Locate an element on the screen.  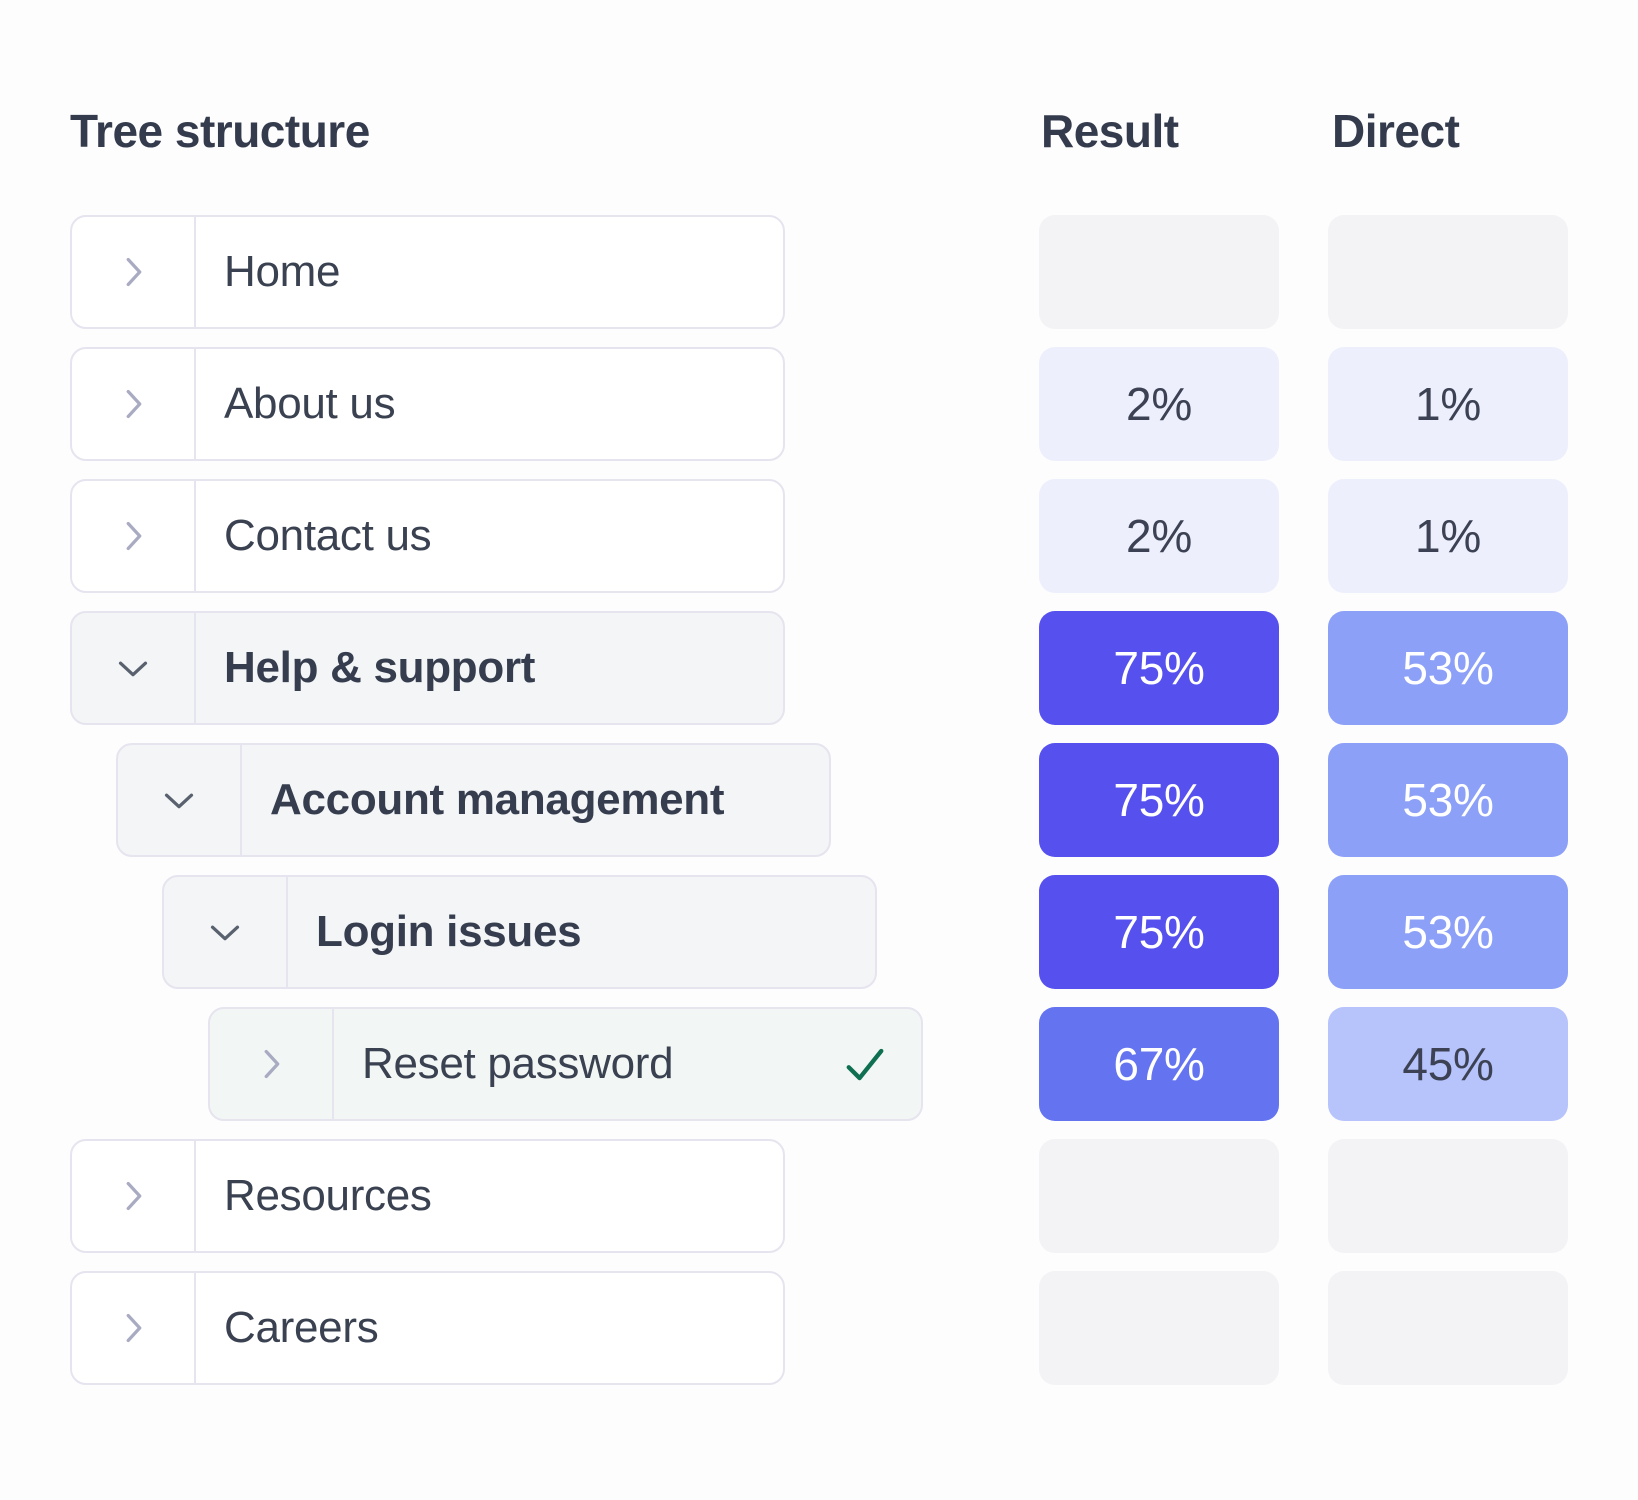
tree-row-login-issues: Login issues is located at coordinates (519, 932).